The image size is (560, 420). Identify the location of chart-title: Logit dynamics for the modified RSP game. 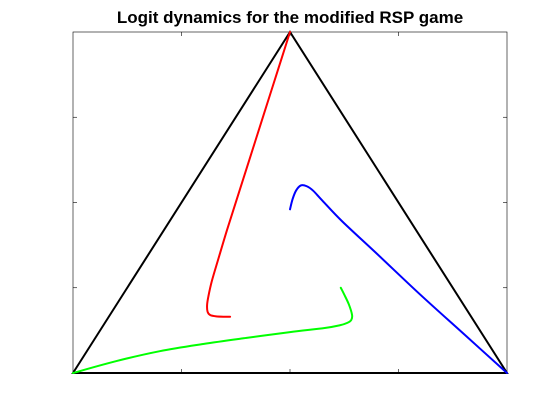
(290, 17).